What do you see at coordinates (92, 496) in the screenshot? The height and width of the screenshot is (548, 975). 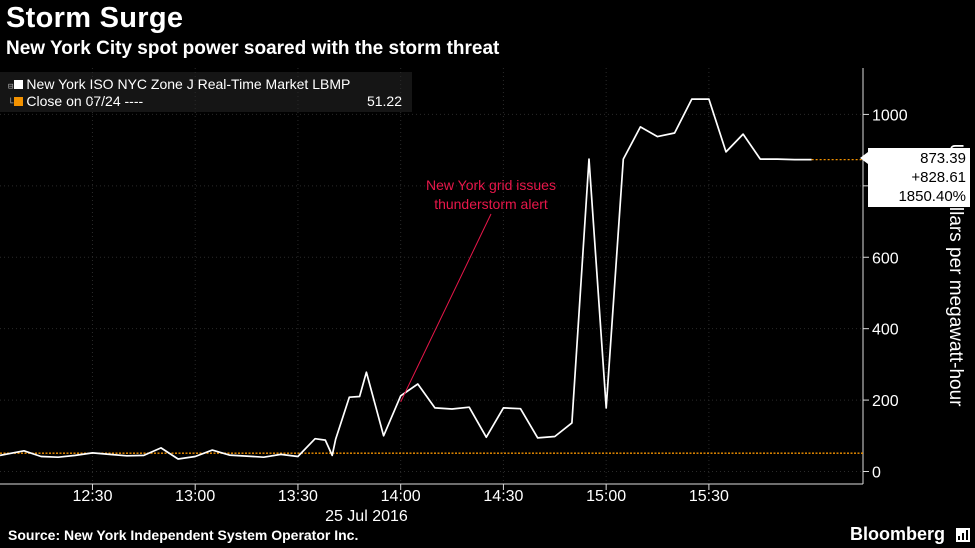 I see `x-tick-label: 12:30` at bounding box center [92, 496].